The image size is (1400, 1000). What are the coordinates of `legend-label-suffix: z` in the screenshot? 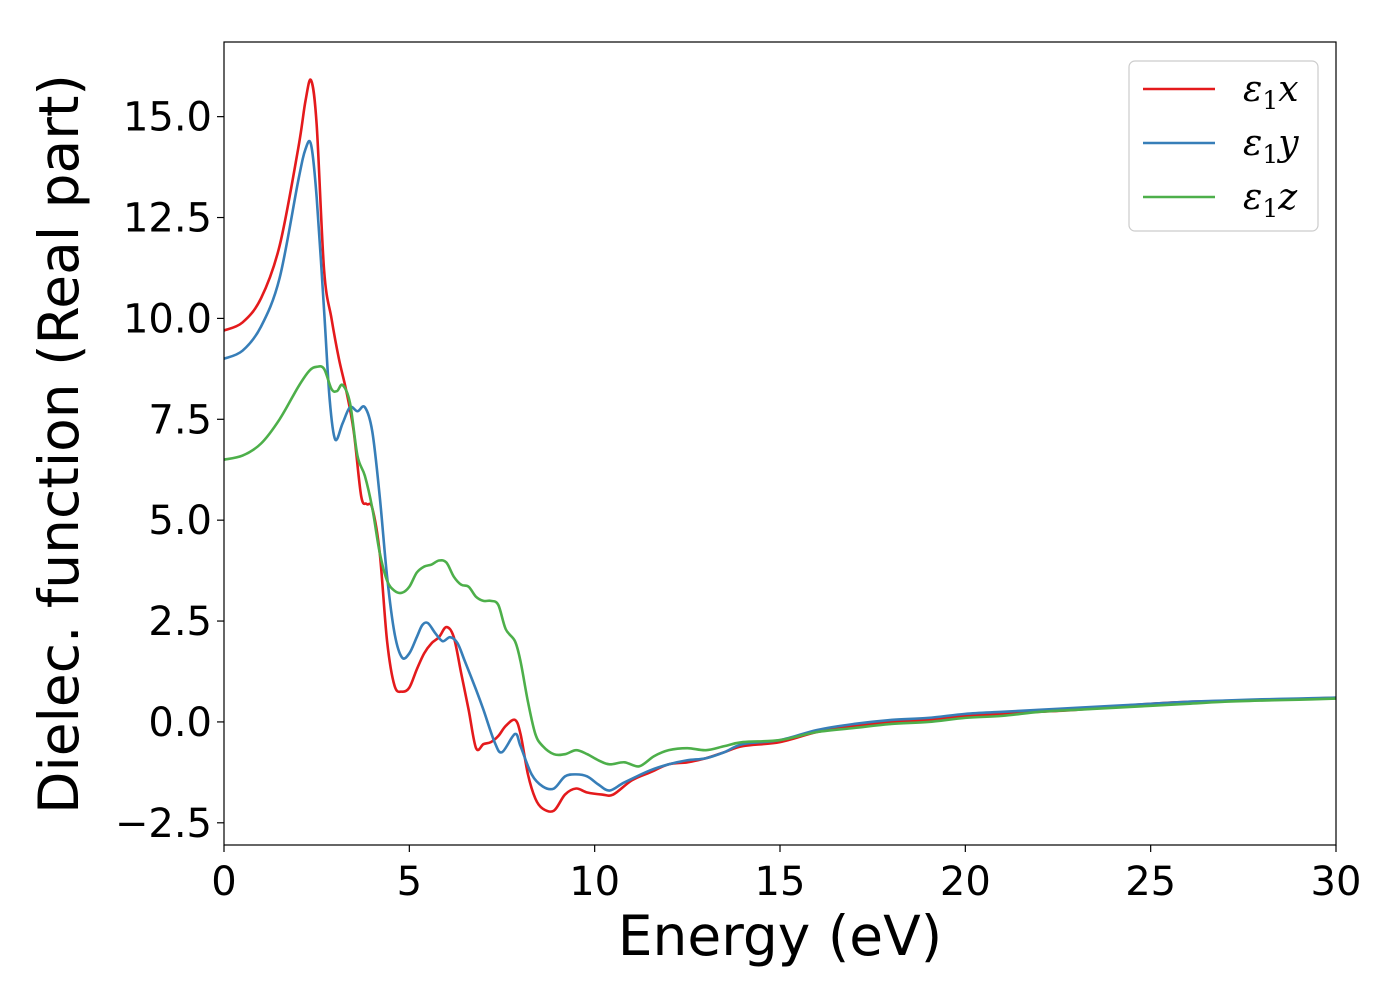 It's located at (1287, 197).